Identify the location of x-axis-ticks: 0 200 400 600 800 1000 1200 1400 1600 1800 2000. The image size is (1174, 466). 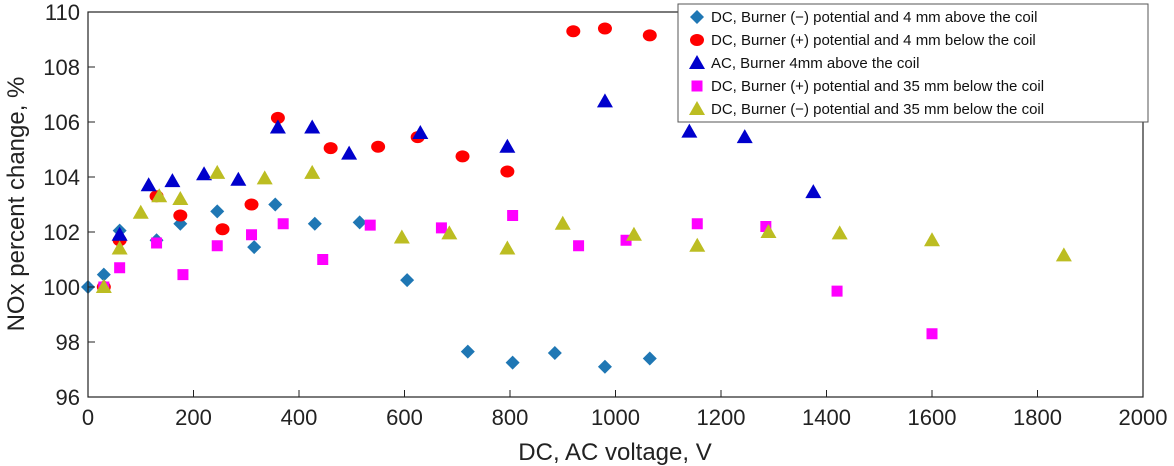
(625, 410).